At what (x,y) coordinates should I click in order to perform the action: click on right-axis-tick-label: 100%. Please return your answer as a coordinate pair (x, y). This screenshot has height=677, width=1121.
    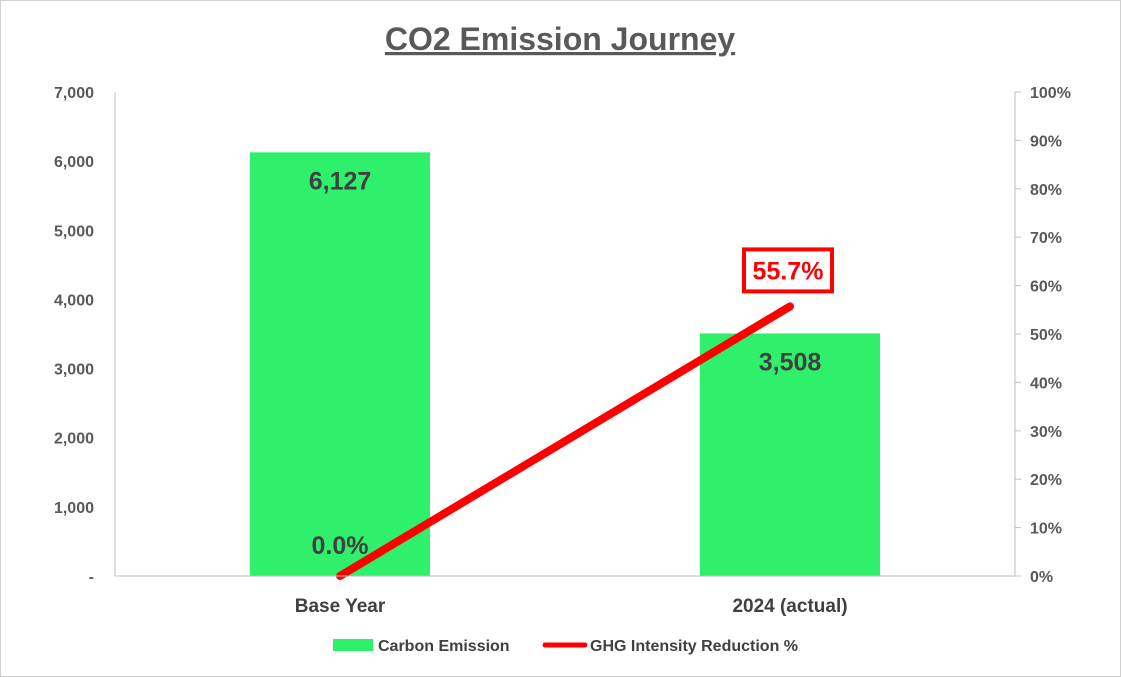
    Looking at the image, I should click on (1050, 93).